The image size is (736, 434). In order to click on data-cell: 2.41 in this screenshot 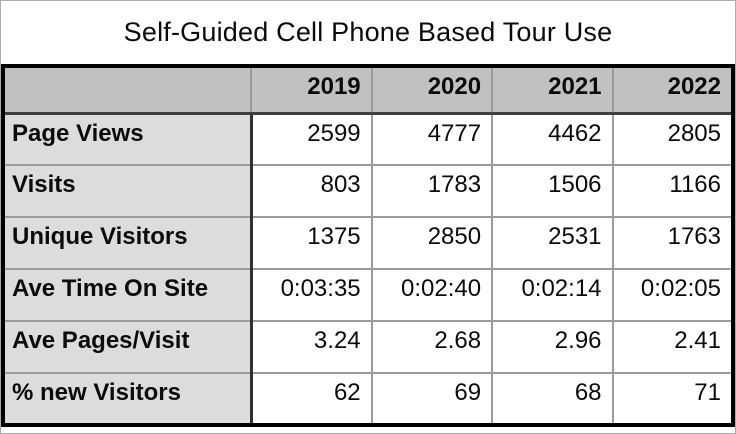, I will do `click(672, 346)`.